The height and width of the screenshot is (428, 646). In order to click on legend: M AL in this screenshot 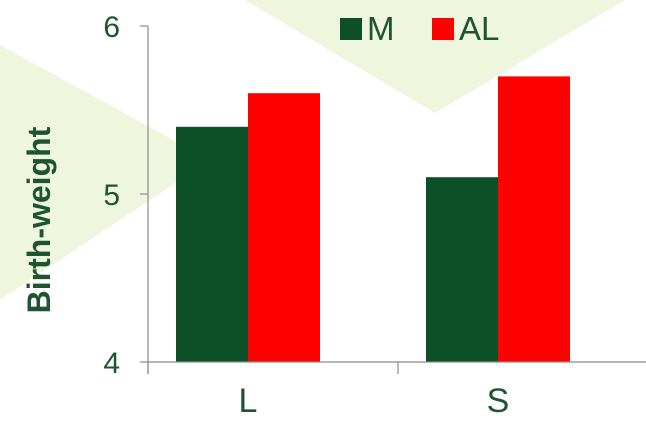, I will do `click(419, 28)`.